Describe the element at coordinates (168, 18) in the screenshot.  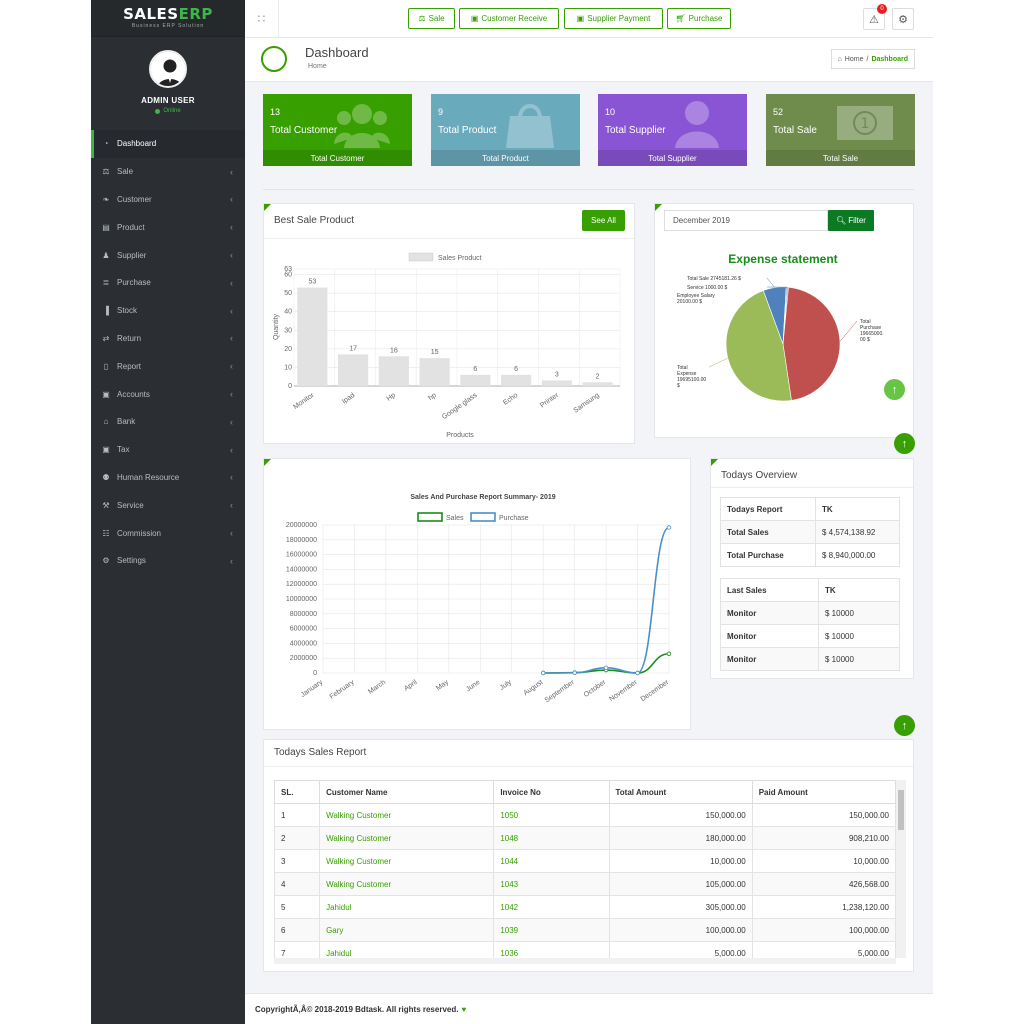
I see `brand-logo: SALESERP Business ERP Solution` at that location.